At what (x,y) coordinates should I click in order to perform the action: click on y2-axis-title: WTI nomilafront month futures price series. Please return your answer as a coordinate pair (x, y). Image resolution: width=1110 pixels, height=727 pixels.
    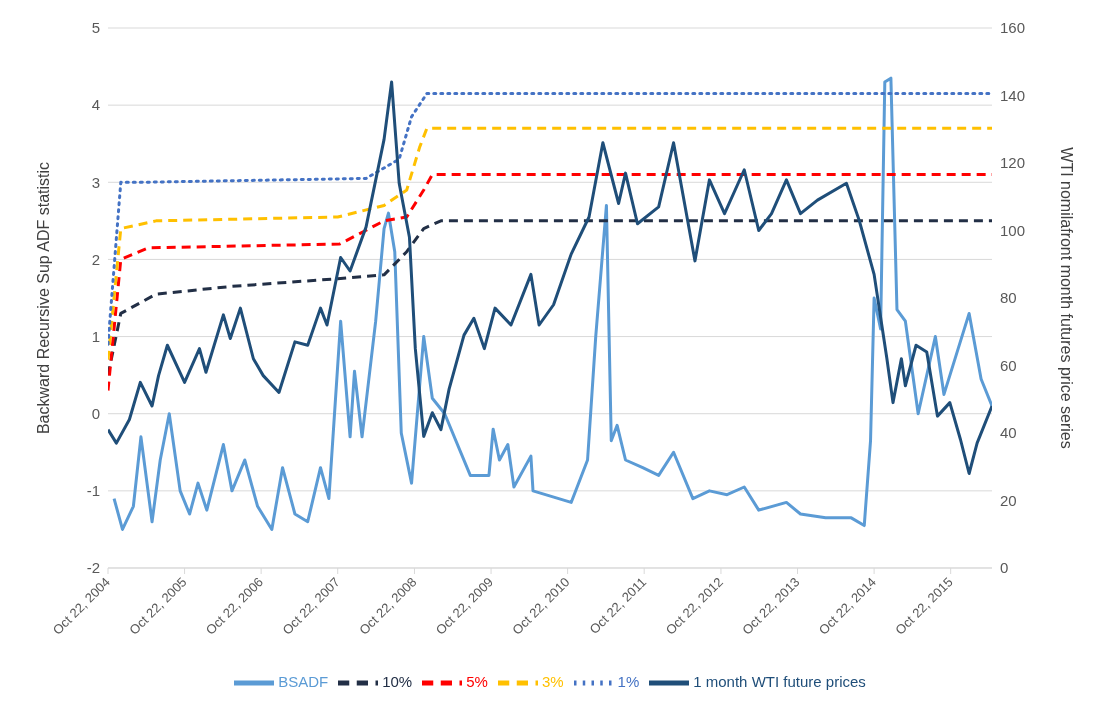
    Looking at the image, I should click on (1067, 298).